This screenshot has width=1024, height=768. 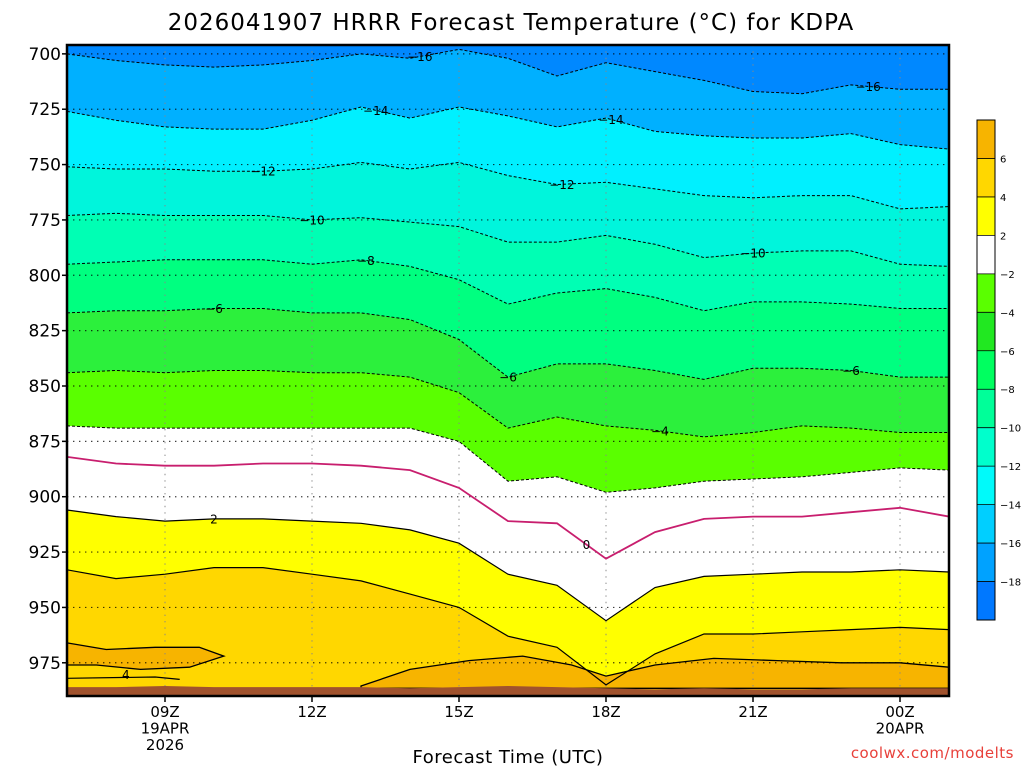 I want to click on y-tick-label-925: 925, so click(x=45, y=553).